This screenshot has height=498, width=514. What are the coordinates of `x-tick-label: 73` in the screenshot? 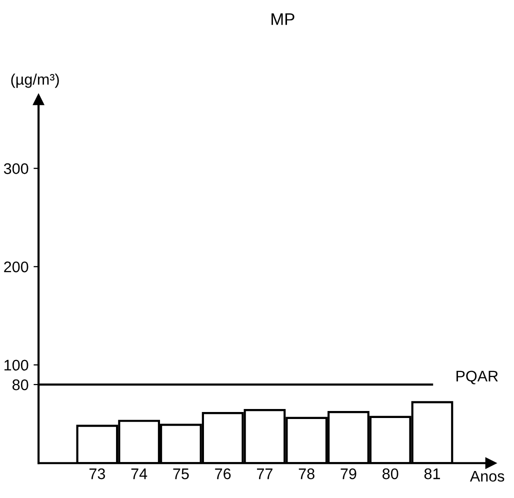 It's located at (97, 474).